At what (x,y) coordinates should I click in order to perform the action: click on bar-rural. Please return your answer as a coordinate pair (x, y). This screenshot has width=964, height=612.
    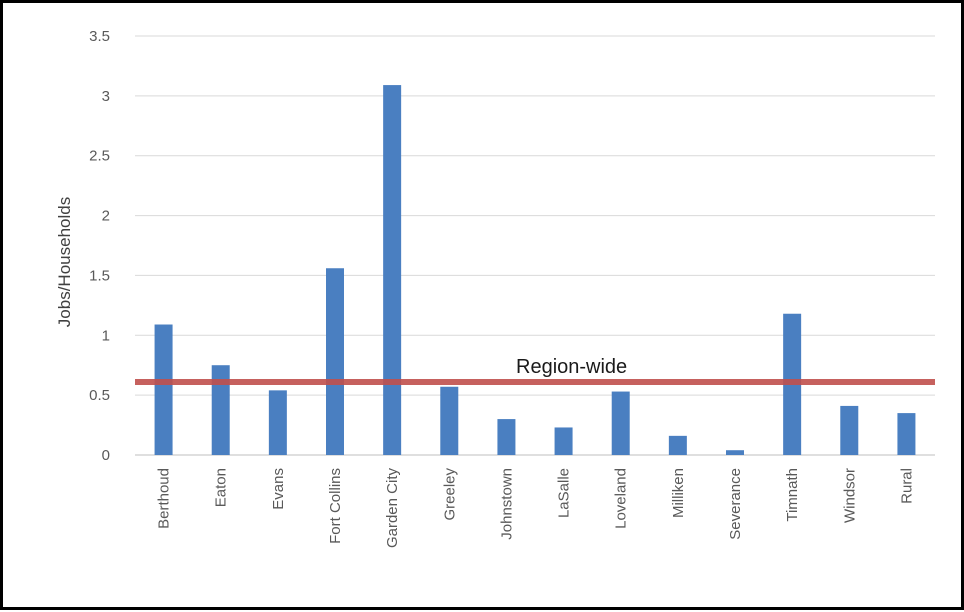
    Looking at the image, I should click on (906, 434).